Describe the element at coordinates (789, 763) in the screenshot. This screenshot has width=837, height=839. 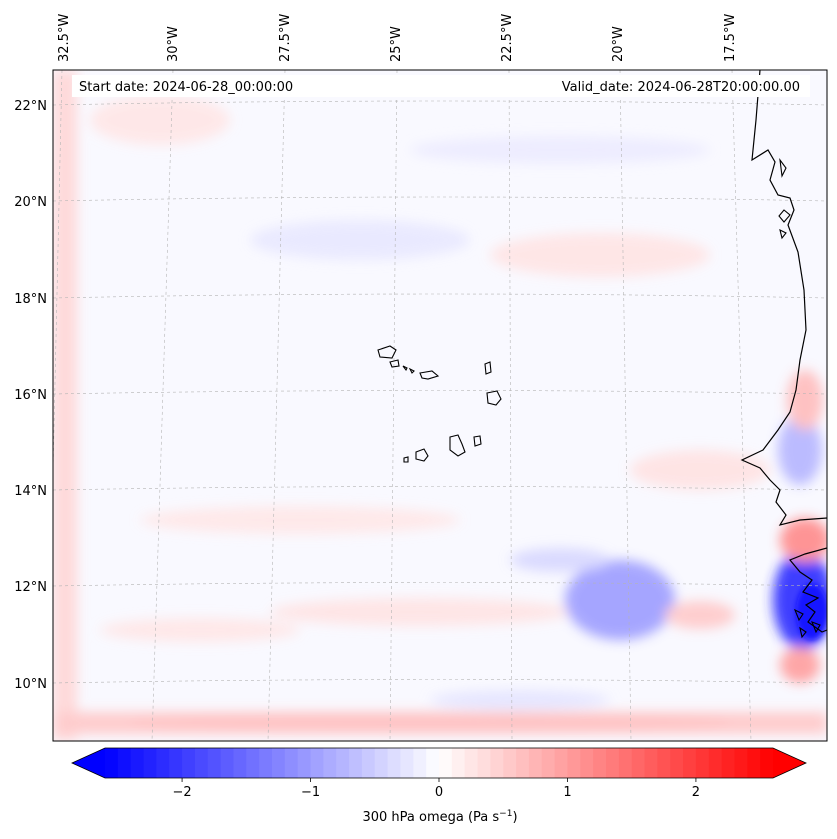
I see `colorbar-max-extend` at that location.